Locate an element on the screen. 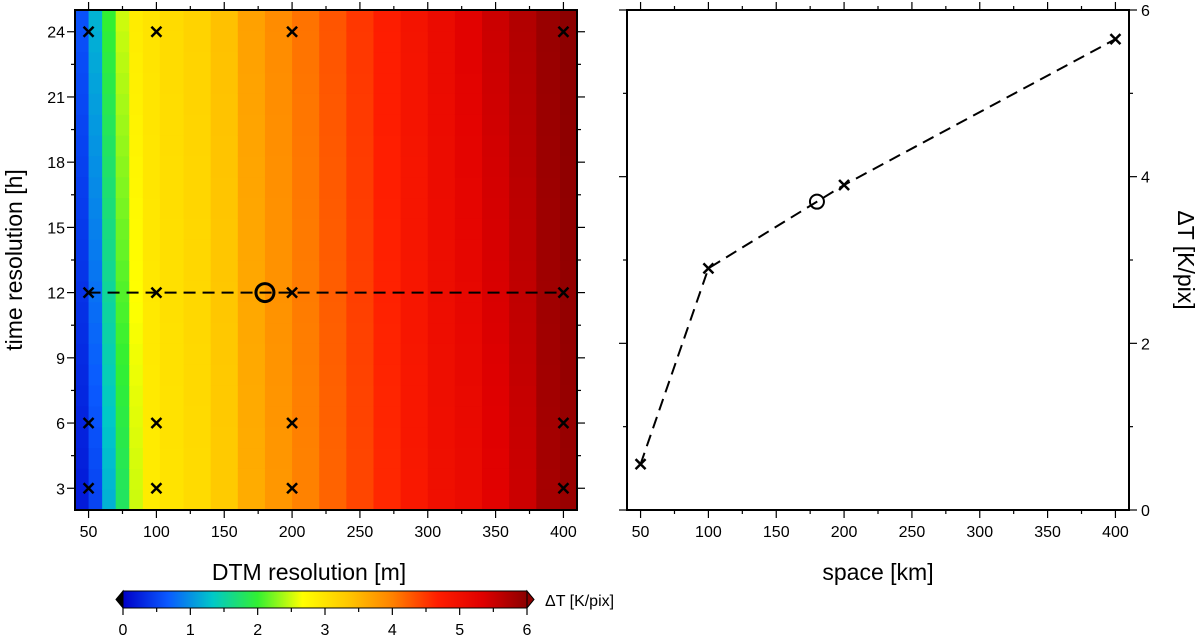 The height and width of the screenshot is (641, 1200). line-y-axis-title: ΔT [K/pix] is located at coordinates (1186, 259).